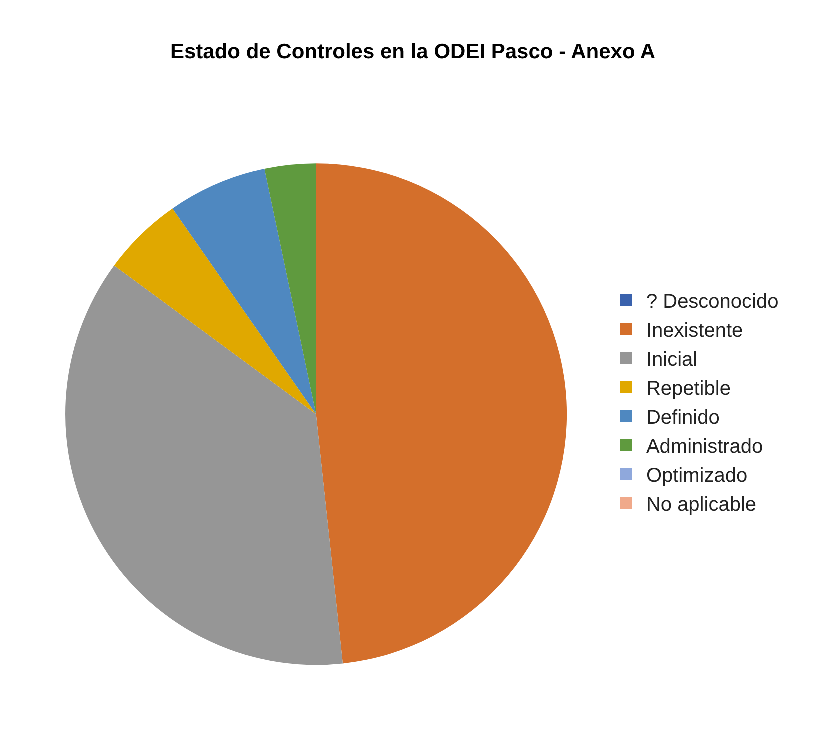  What do you see at coordinates (688, 389) in the screenshot?
I see `legend-label: Repetible` at bounding box center [688, 389].